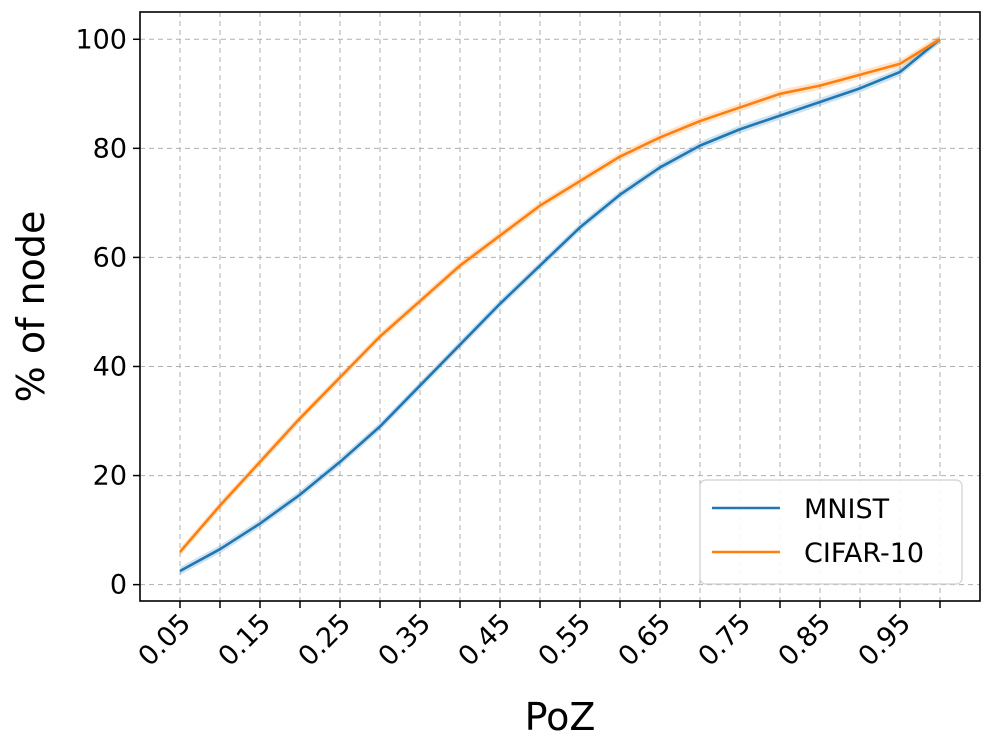  I want to click on y-tick-label: 60, so click(110, 257).